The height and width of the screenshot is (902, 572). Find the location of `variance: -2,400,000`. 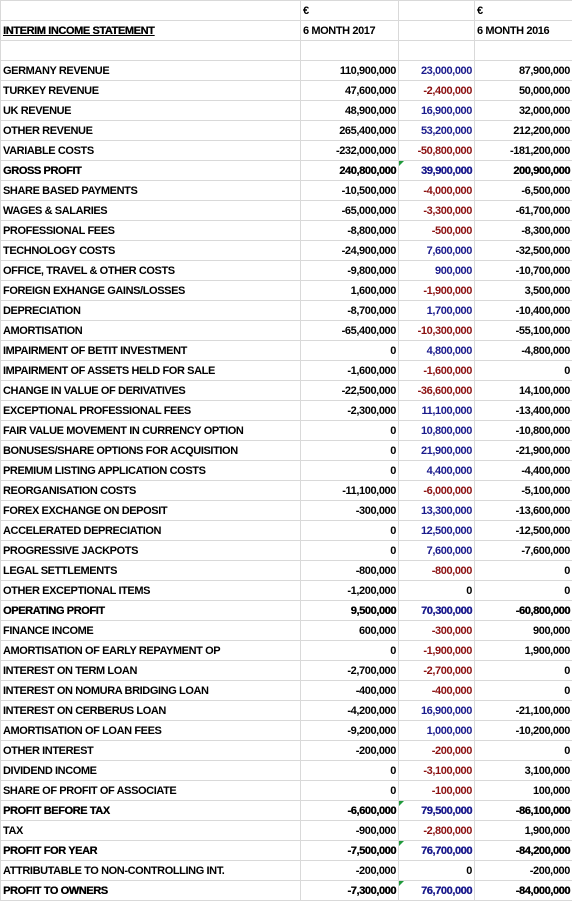

variance: -2,400,000 is located at coordinates (436, 90).